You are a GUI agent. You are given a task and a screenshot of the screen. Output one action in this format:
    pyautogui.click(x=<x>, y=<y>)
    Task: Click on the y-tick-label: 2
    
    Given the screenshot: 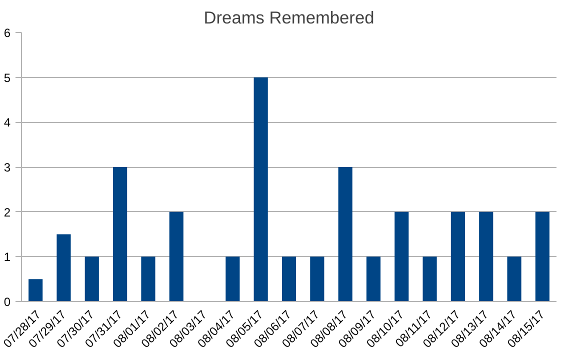 What is the action you would take?
    pyautogui.click(x=7, y=212)
    